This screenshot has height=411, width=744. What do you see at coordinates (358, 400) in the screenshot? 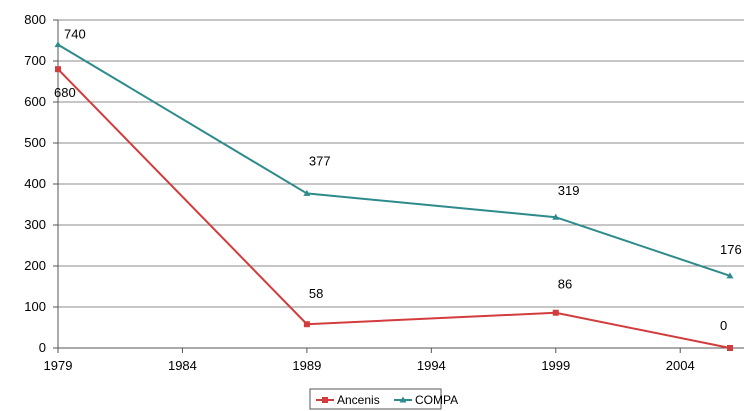
I see `legend-label-ancenis: Ancenis` at bounding box center [358, 400].